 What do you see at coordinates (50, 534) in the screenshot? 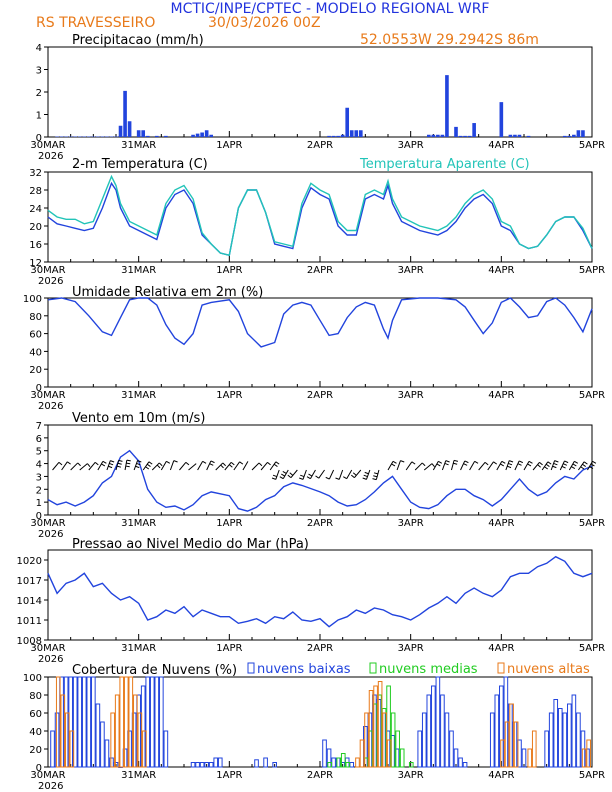
I see `wind-year-label: 2026` at bounding box center [50, 534].